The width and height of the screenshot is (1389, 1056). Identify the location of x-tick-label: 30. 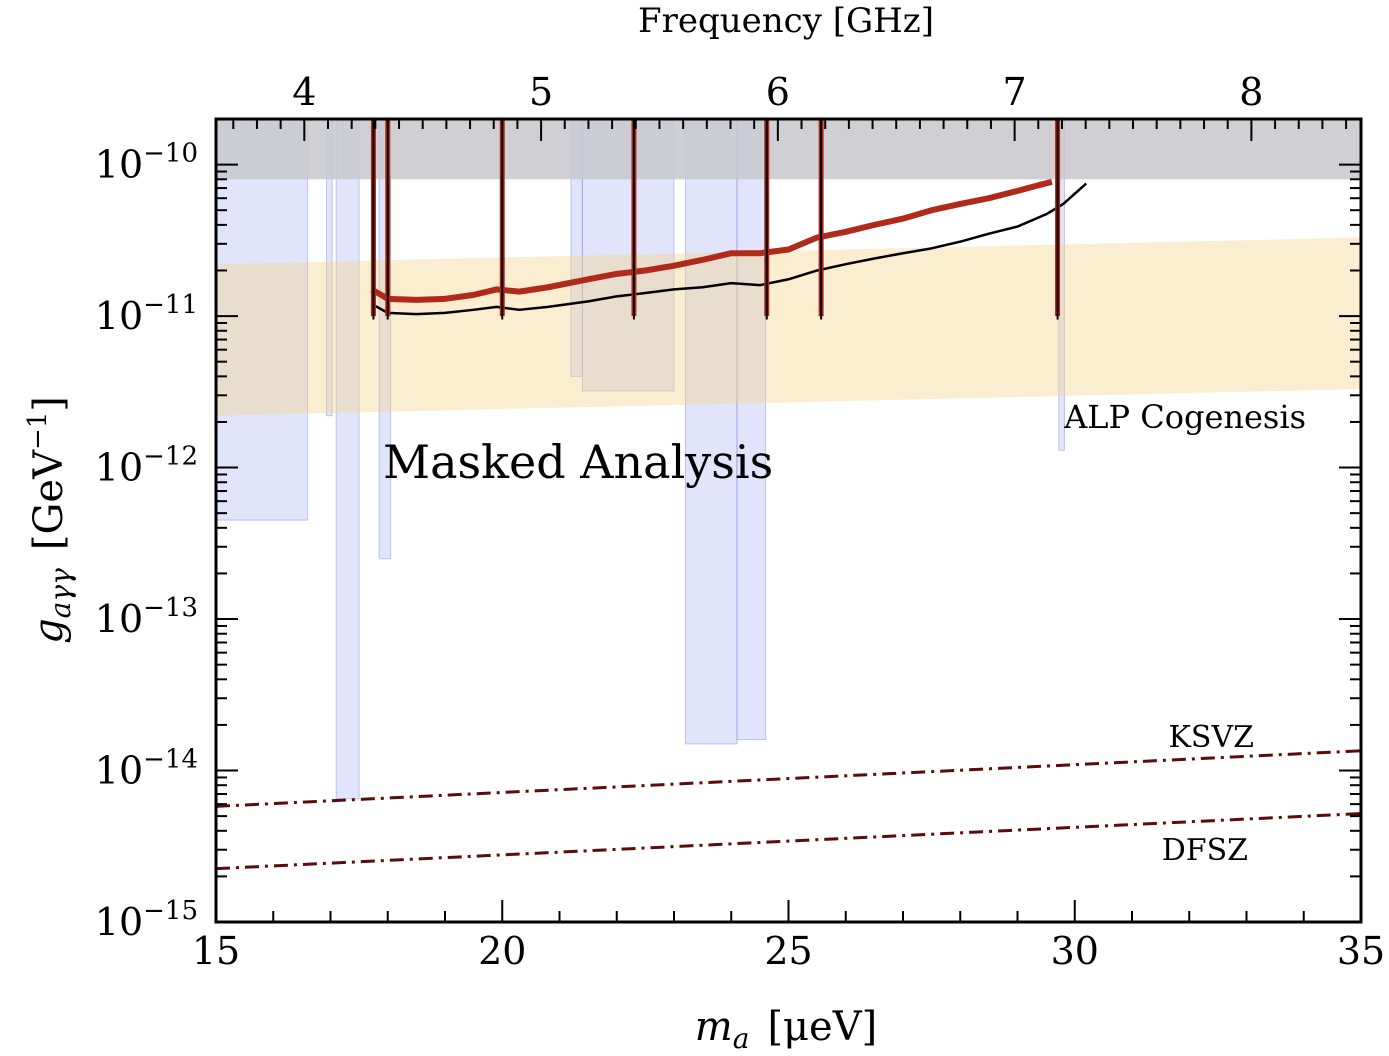
(1075, 951).